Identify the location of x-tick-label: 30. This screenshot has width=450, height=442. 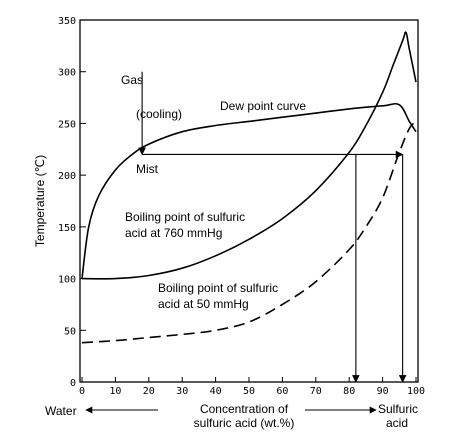
(182, 391).